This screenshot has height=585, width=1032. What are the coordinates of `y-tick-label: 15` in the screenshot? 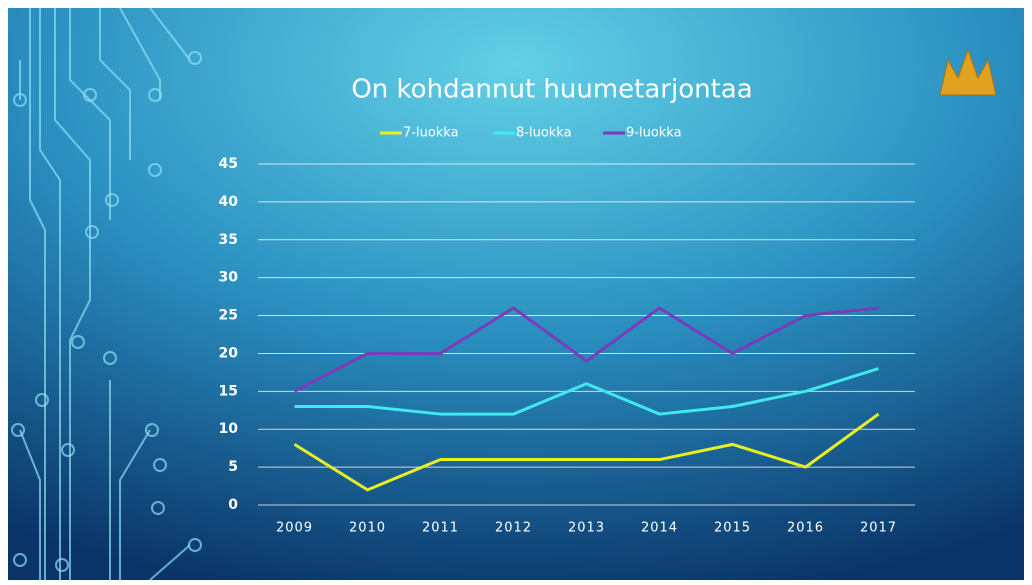 It's located at (228, 391).